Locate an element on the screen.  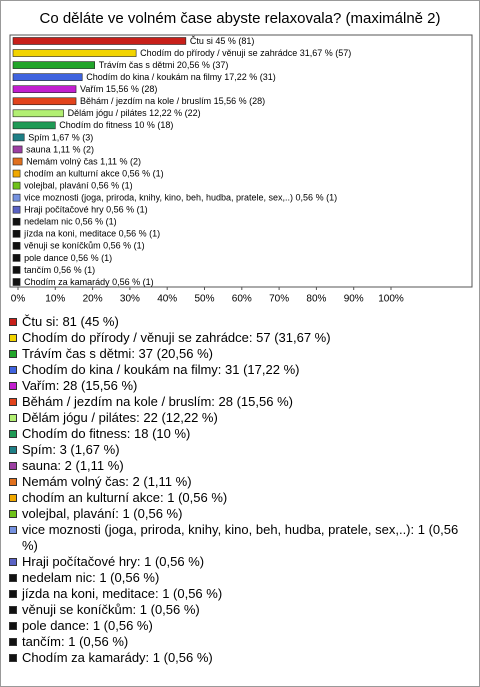
x-tick-label: 60% is located at coordinates (242, 299).